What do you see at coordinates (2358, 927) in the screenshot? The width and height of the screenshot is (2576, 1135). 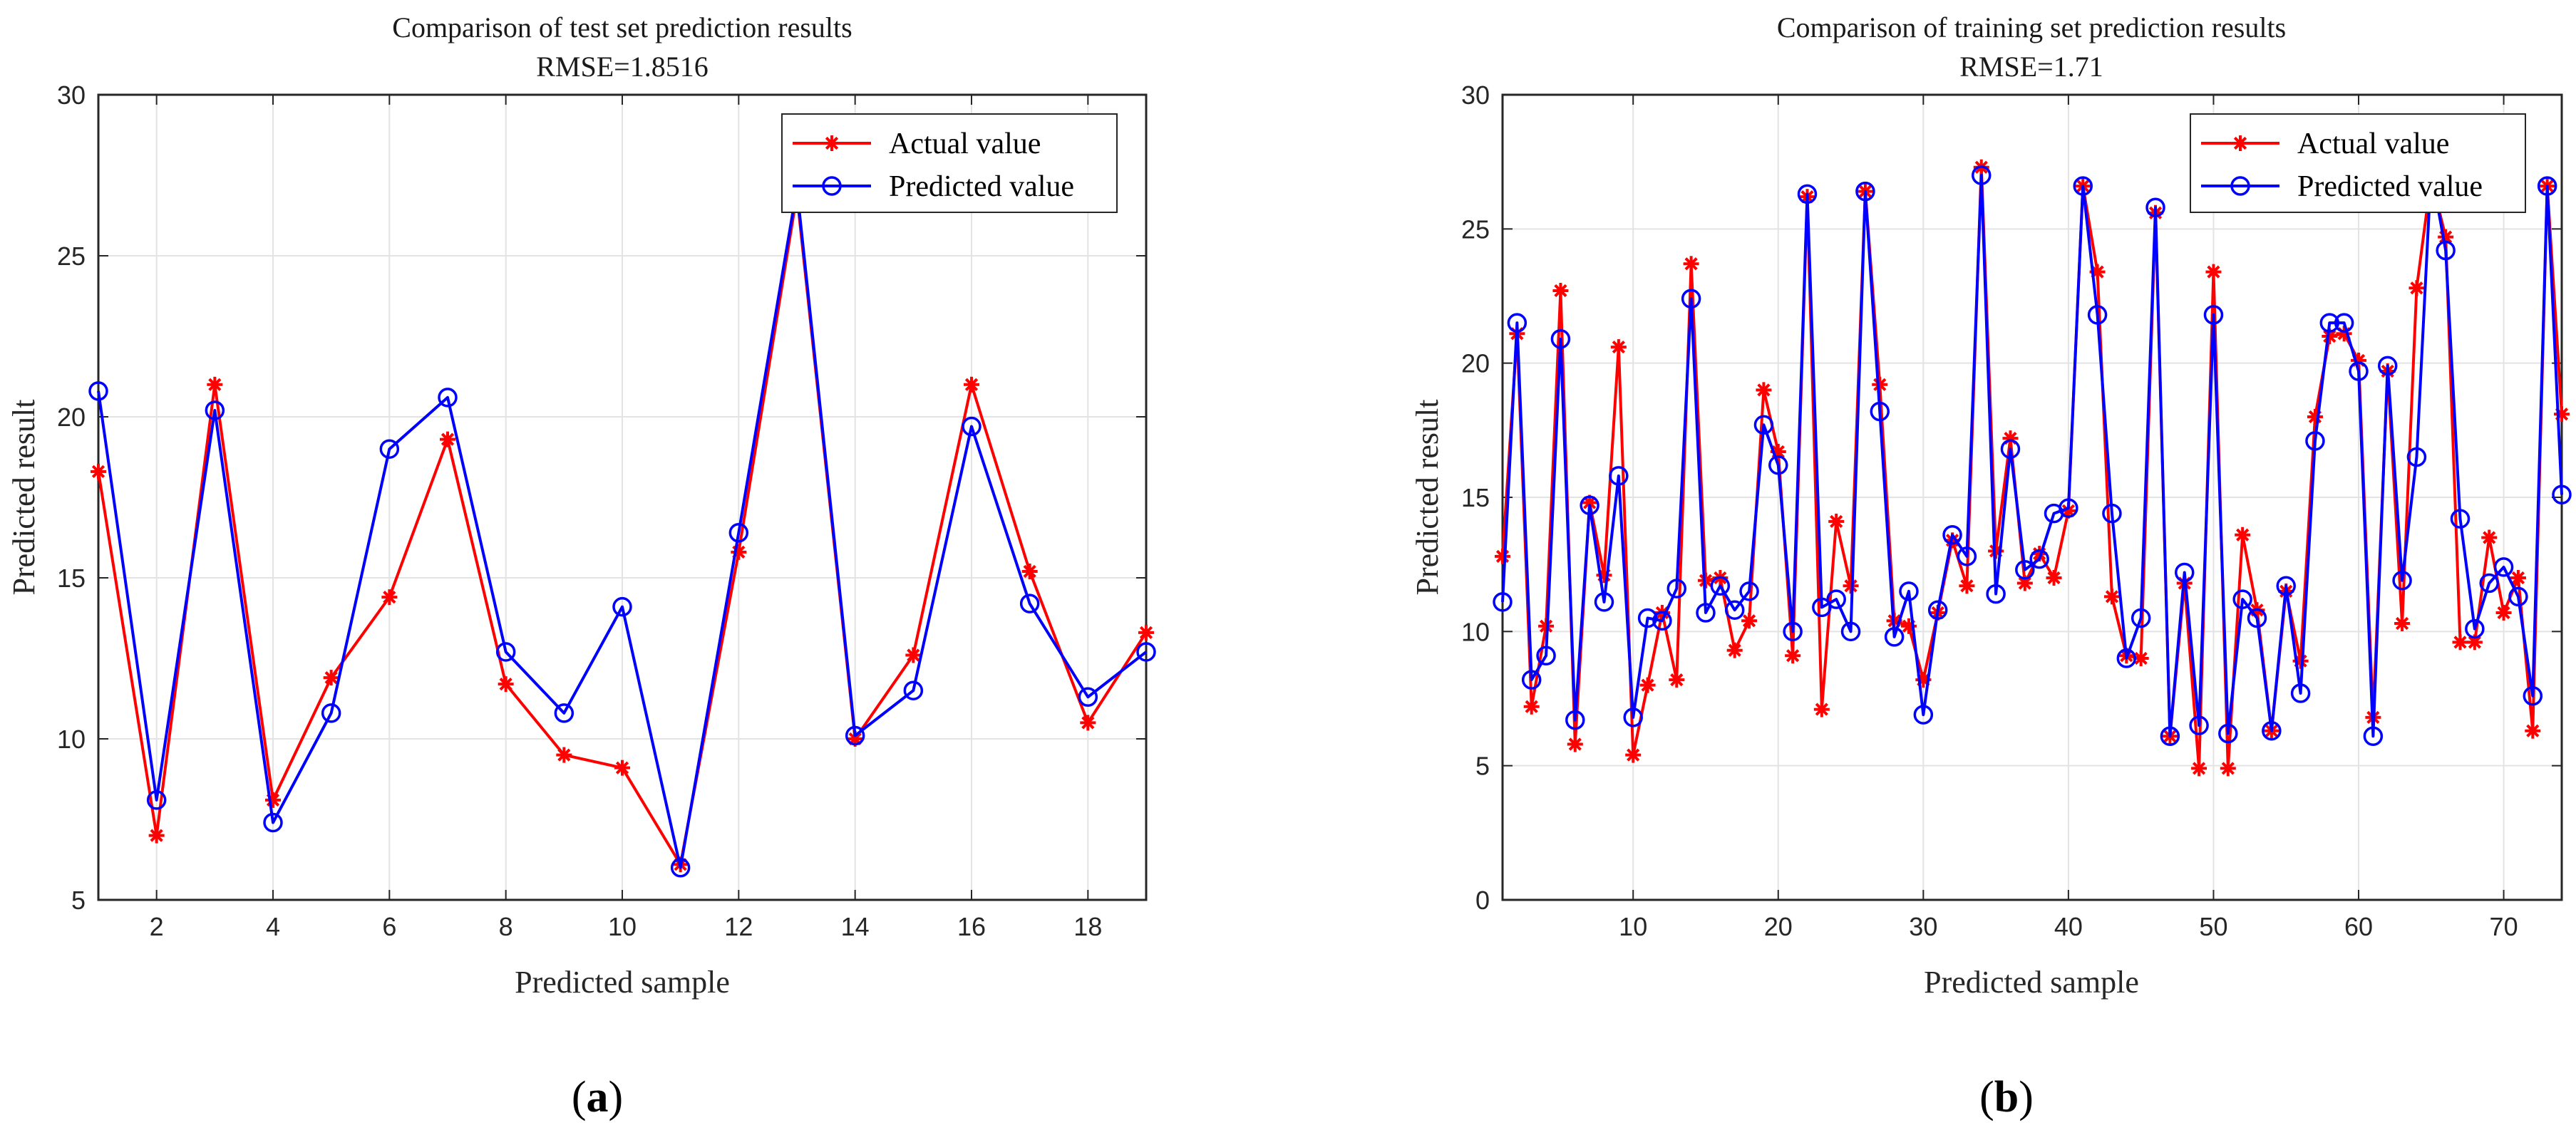 I see `x-tick-label: 60` at bounding box center [2358, 927].